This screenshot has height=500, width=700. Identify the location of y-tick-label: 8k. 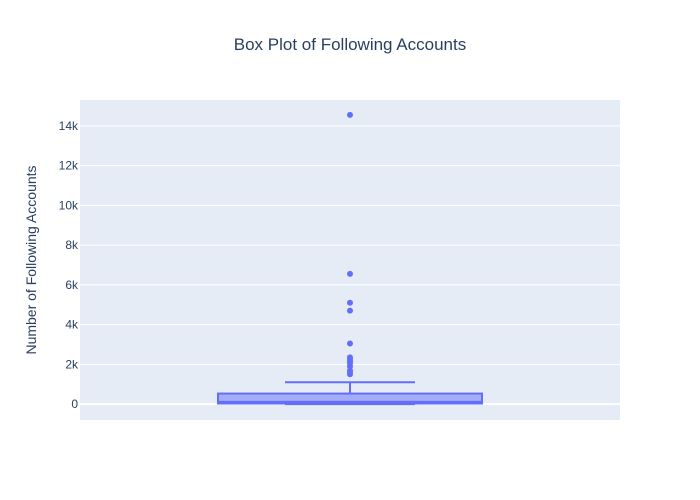
(72, 245).